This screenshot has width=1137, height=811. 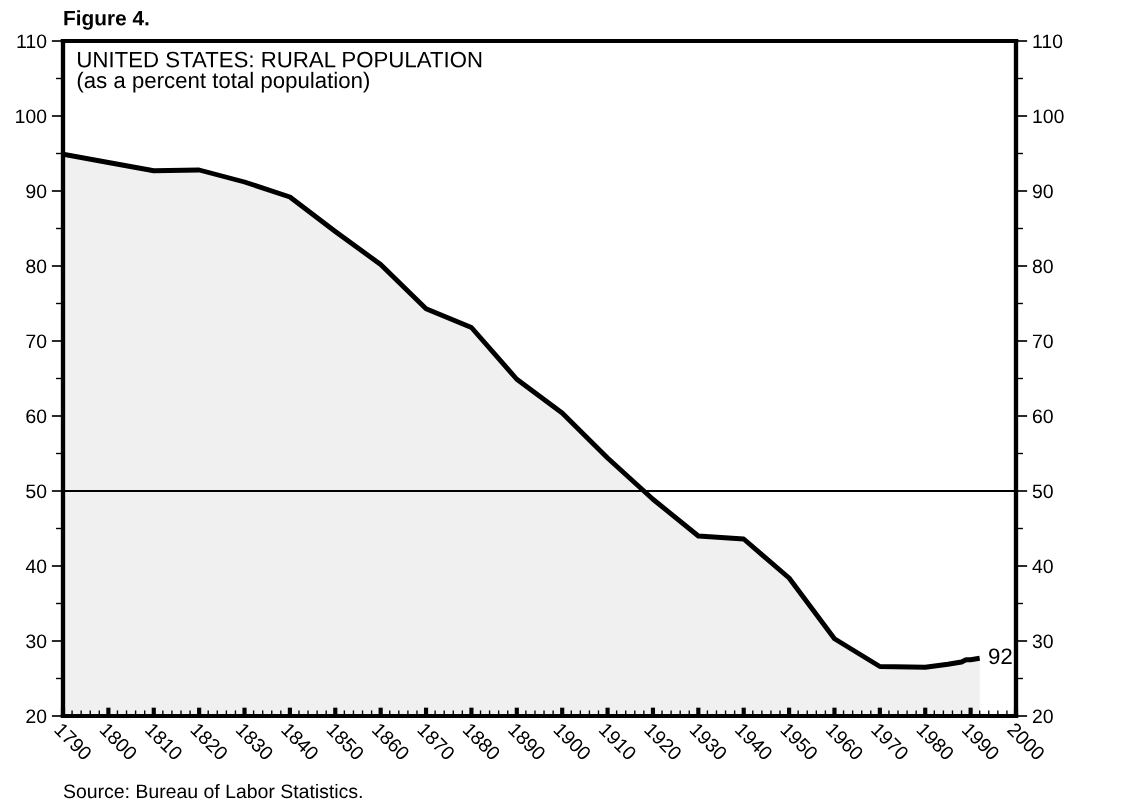 What do you see at coordinates (36, 566) in the screenshot?
I see `y-tick-label: 40` at bounding box center [36, 566].